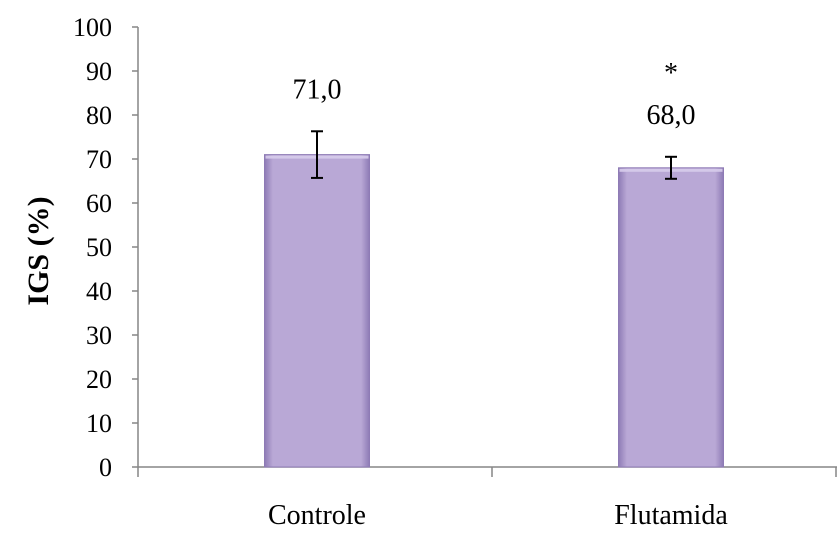  I want to click on y-tick-label: 40, so click(99, 291).